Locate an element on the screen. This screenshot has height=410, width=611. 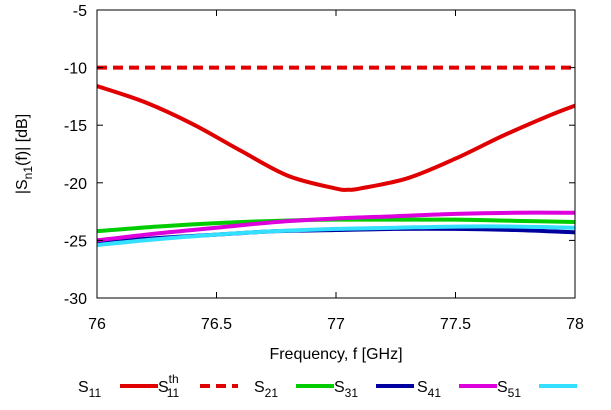
y-tick-label: -15 is located at coordinates (75, 126).